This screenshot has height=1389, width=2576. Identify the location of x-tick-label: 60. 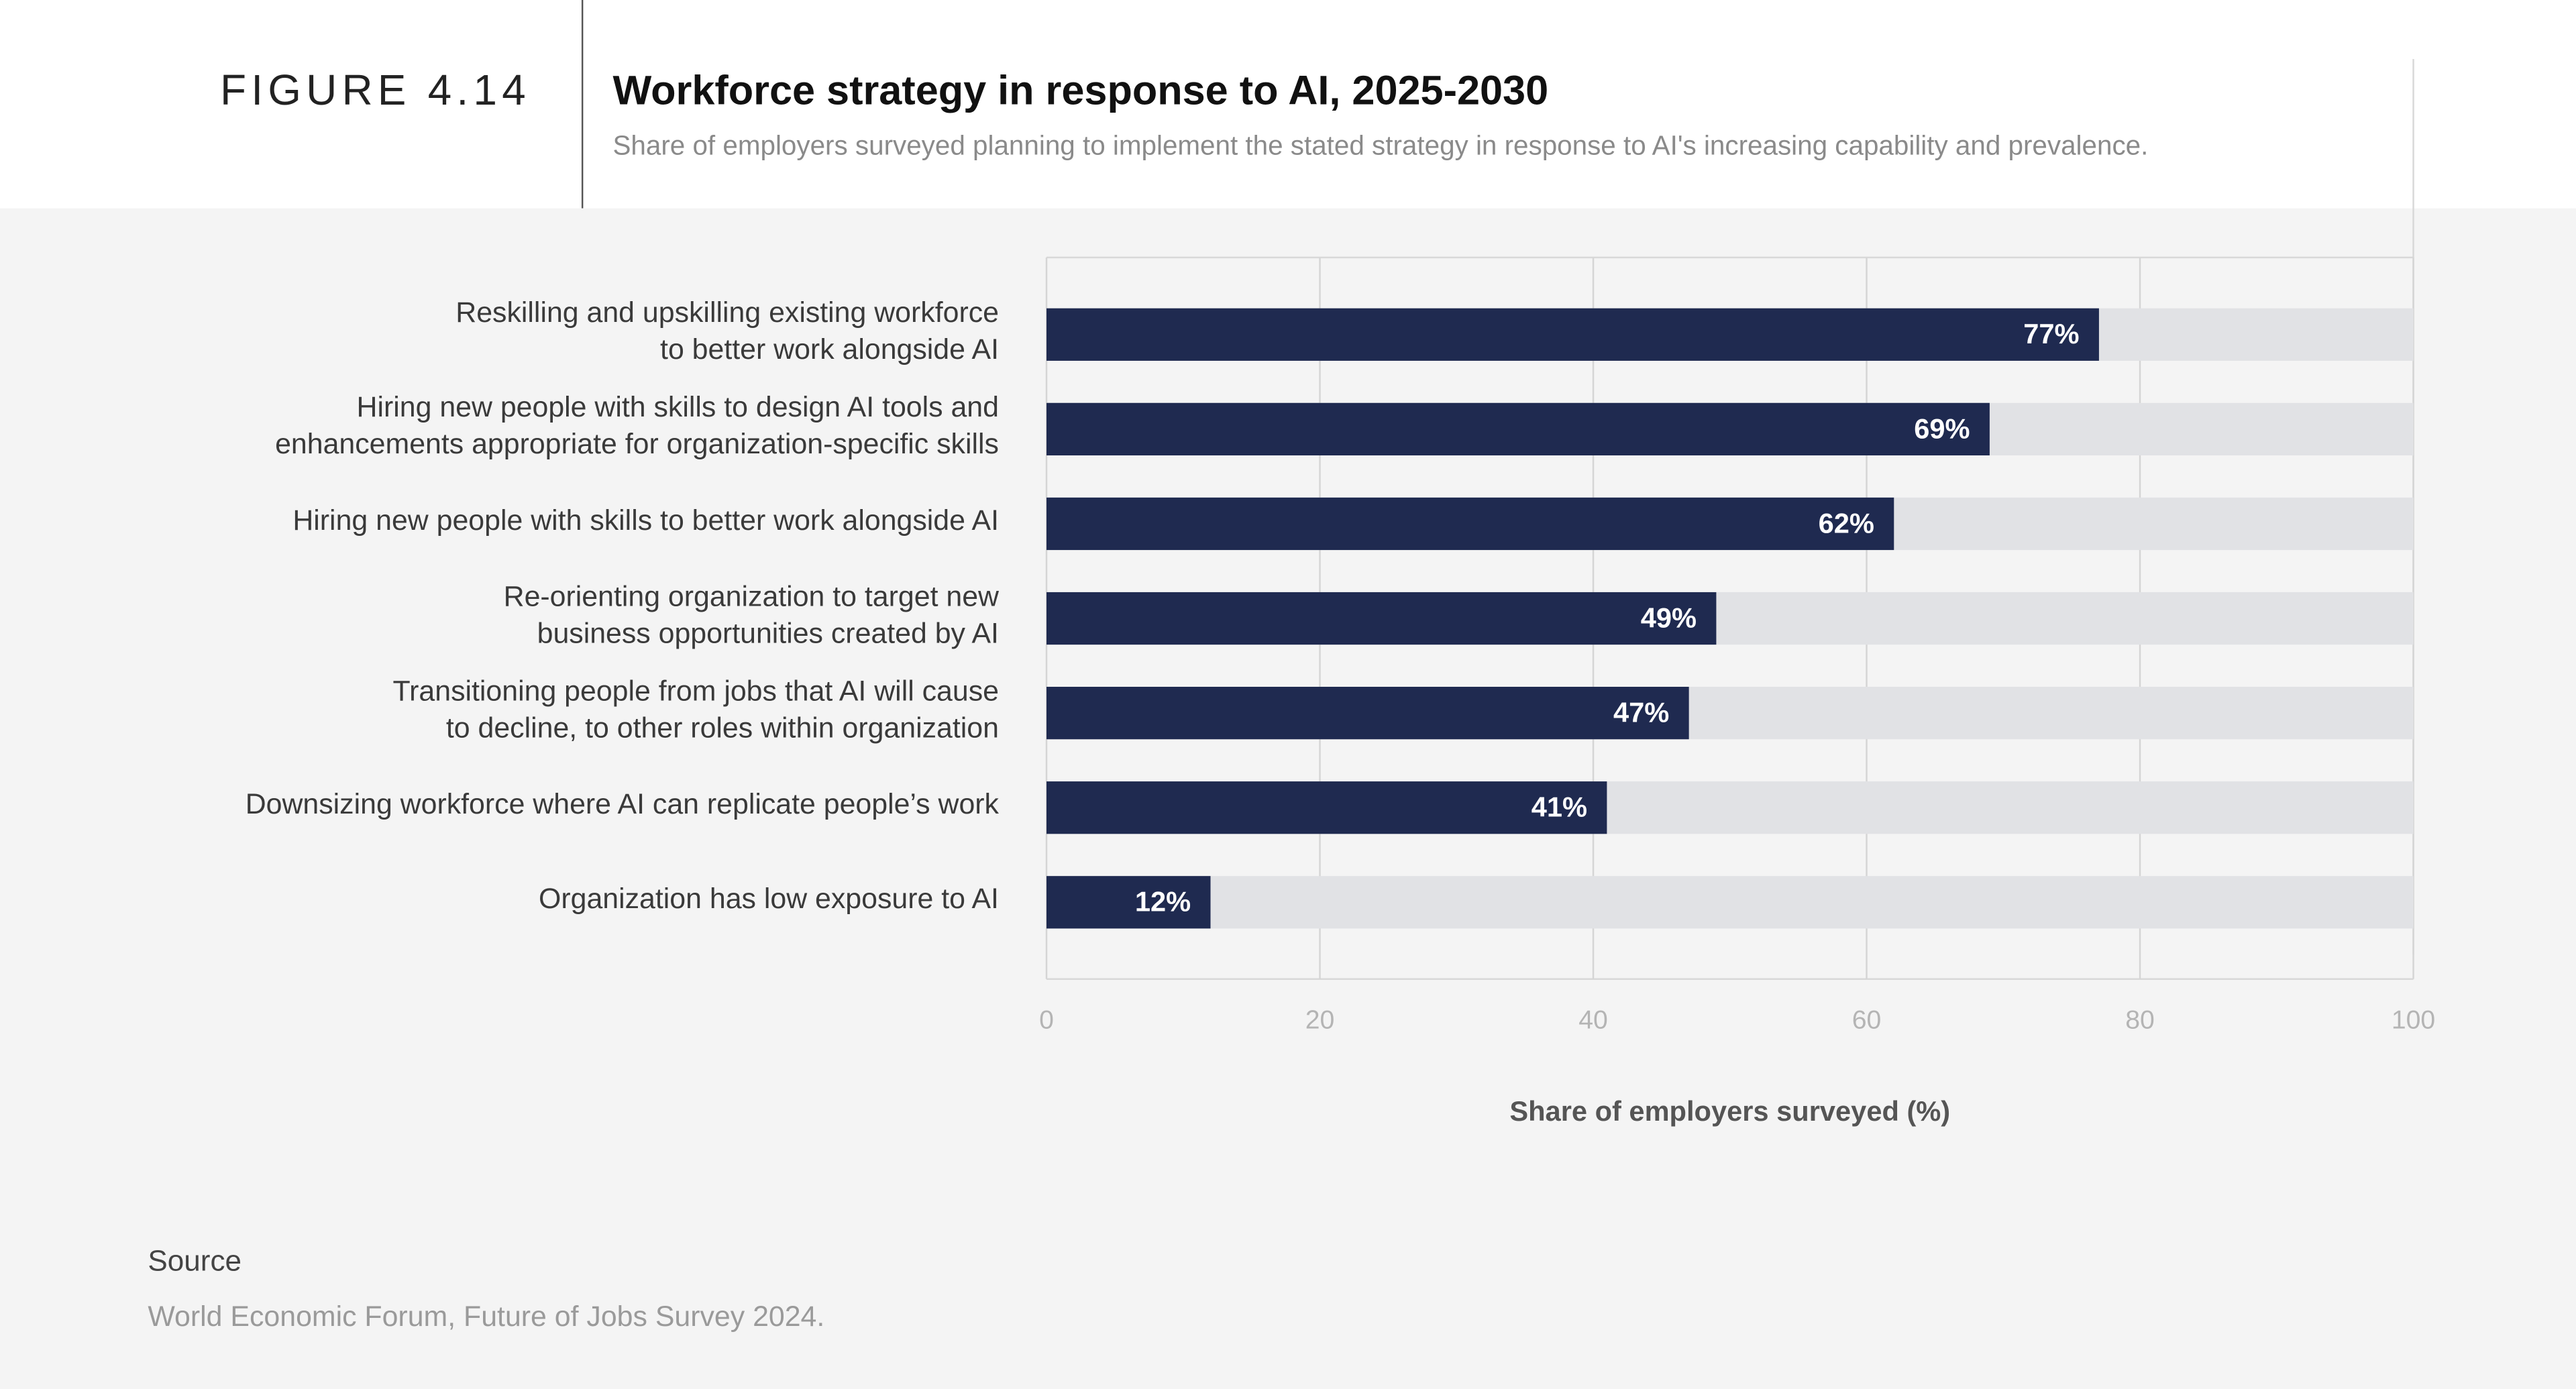
(1867, 1021).